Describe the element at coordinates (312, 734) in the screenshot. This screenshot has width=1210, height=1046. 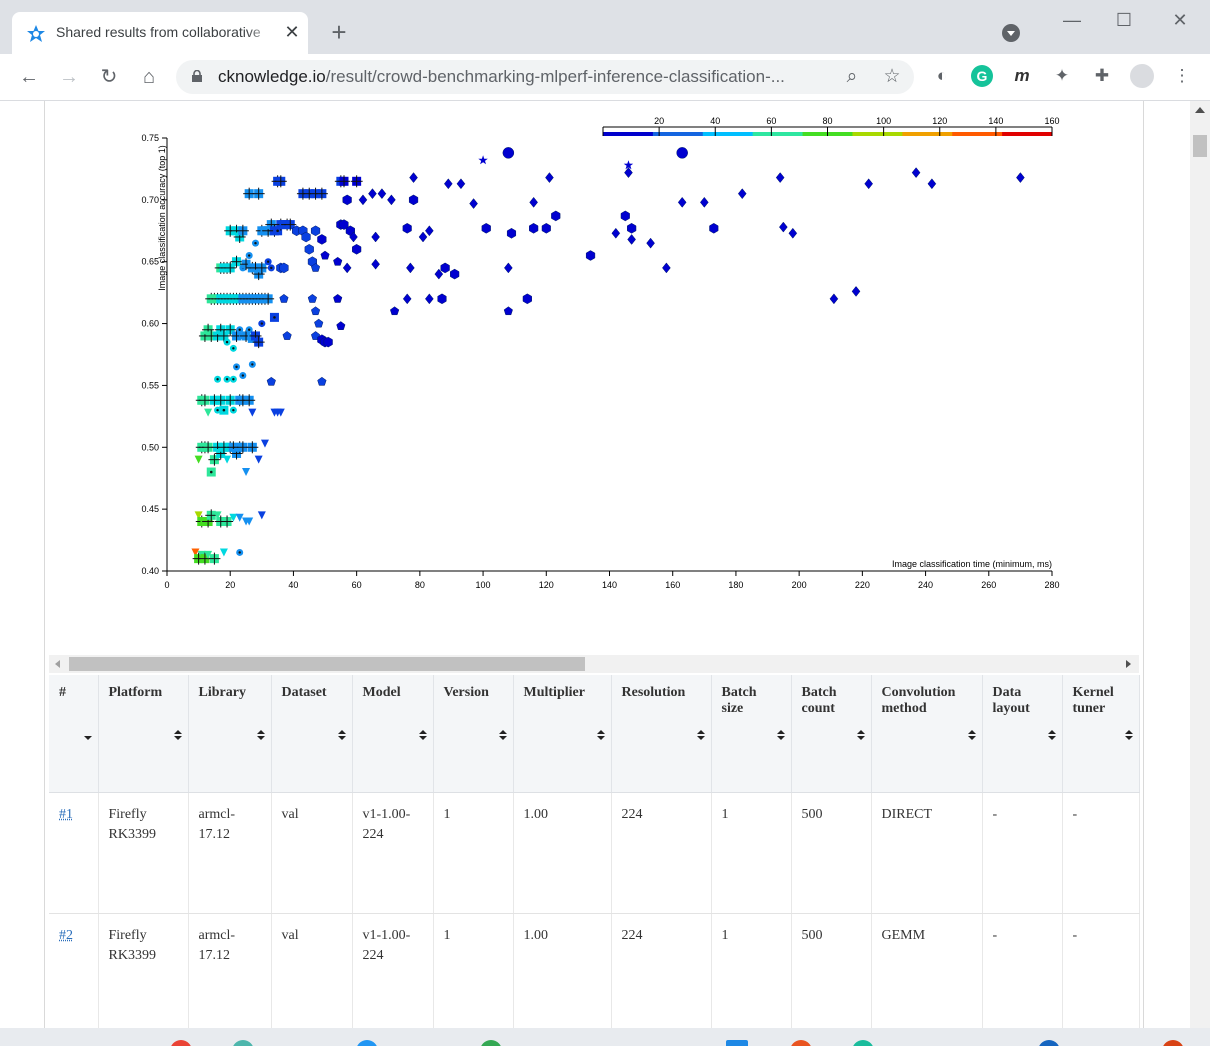
I see `column-header: Dataset` at that location.